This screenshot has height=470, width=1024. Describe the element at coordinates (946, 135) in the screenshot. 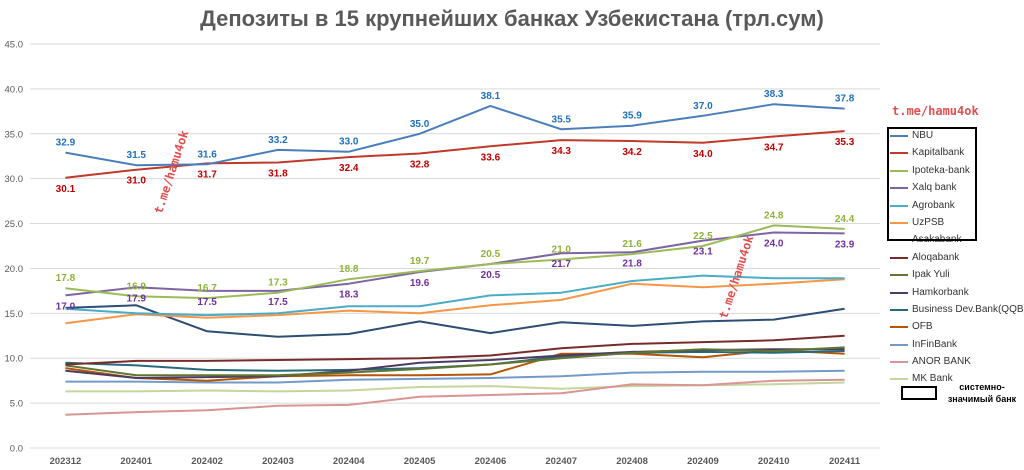

I see `legend-item: NBU` at that location.